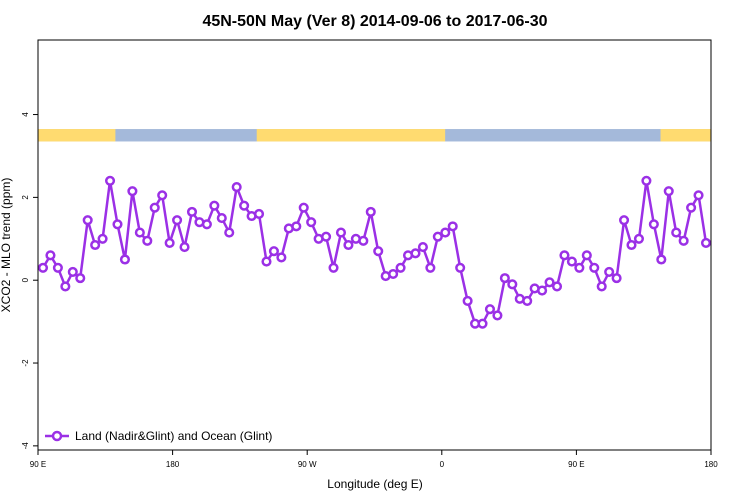 The image size is (750, 500). I want to click on x-tick-label: 90 W, so click(307, 464).